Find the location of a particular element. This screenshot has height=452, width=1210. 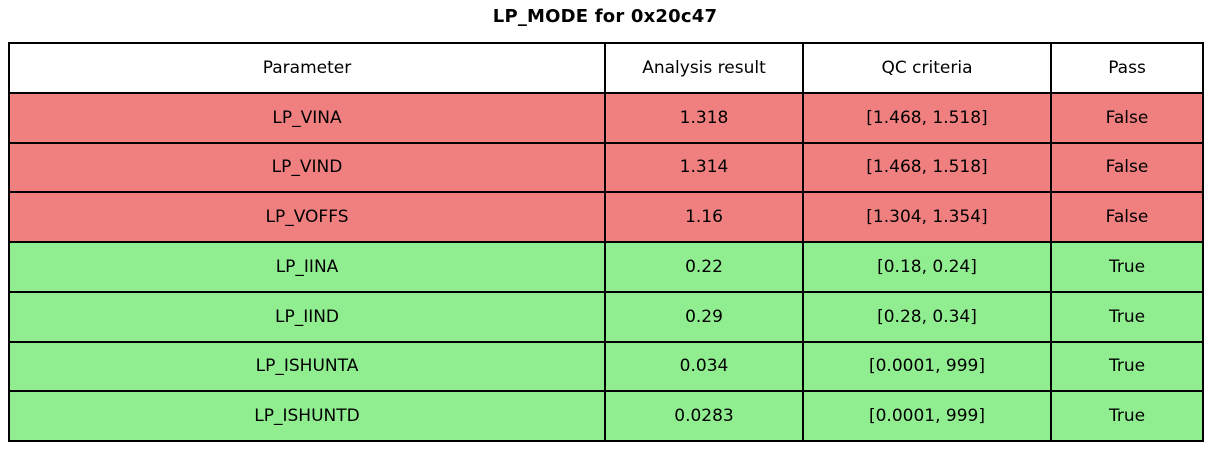

column-header-analysis-result: Analysis result is located at coordinates (704, 68).